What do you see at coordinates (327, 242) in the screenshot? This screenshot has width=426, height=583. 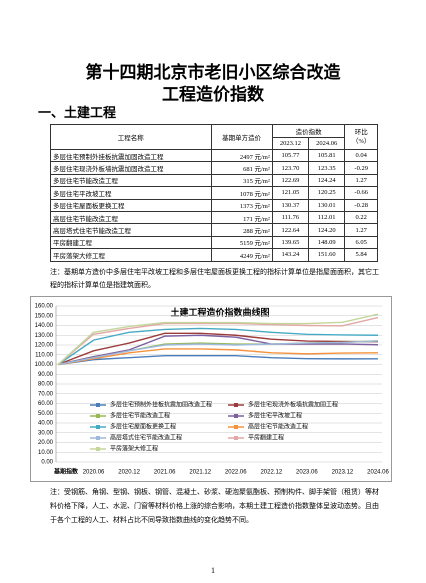 I see `table-cell: 148.09` at bounding box center [327, 242].